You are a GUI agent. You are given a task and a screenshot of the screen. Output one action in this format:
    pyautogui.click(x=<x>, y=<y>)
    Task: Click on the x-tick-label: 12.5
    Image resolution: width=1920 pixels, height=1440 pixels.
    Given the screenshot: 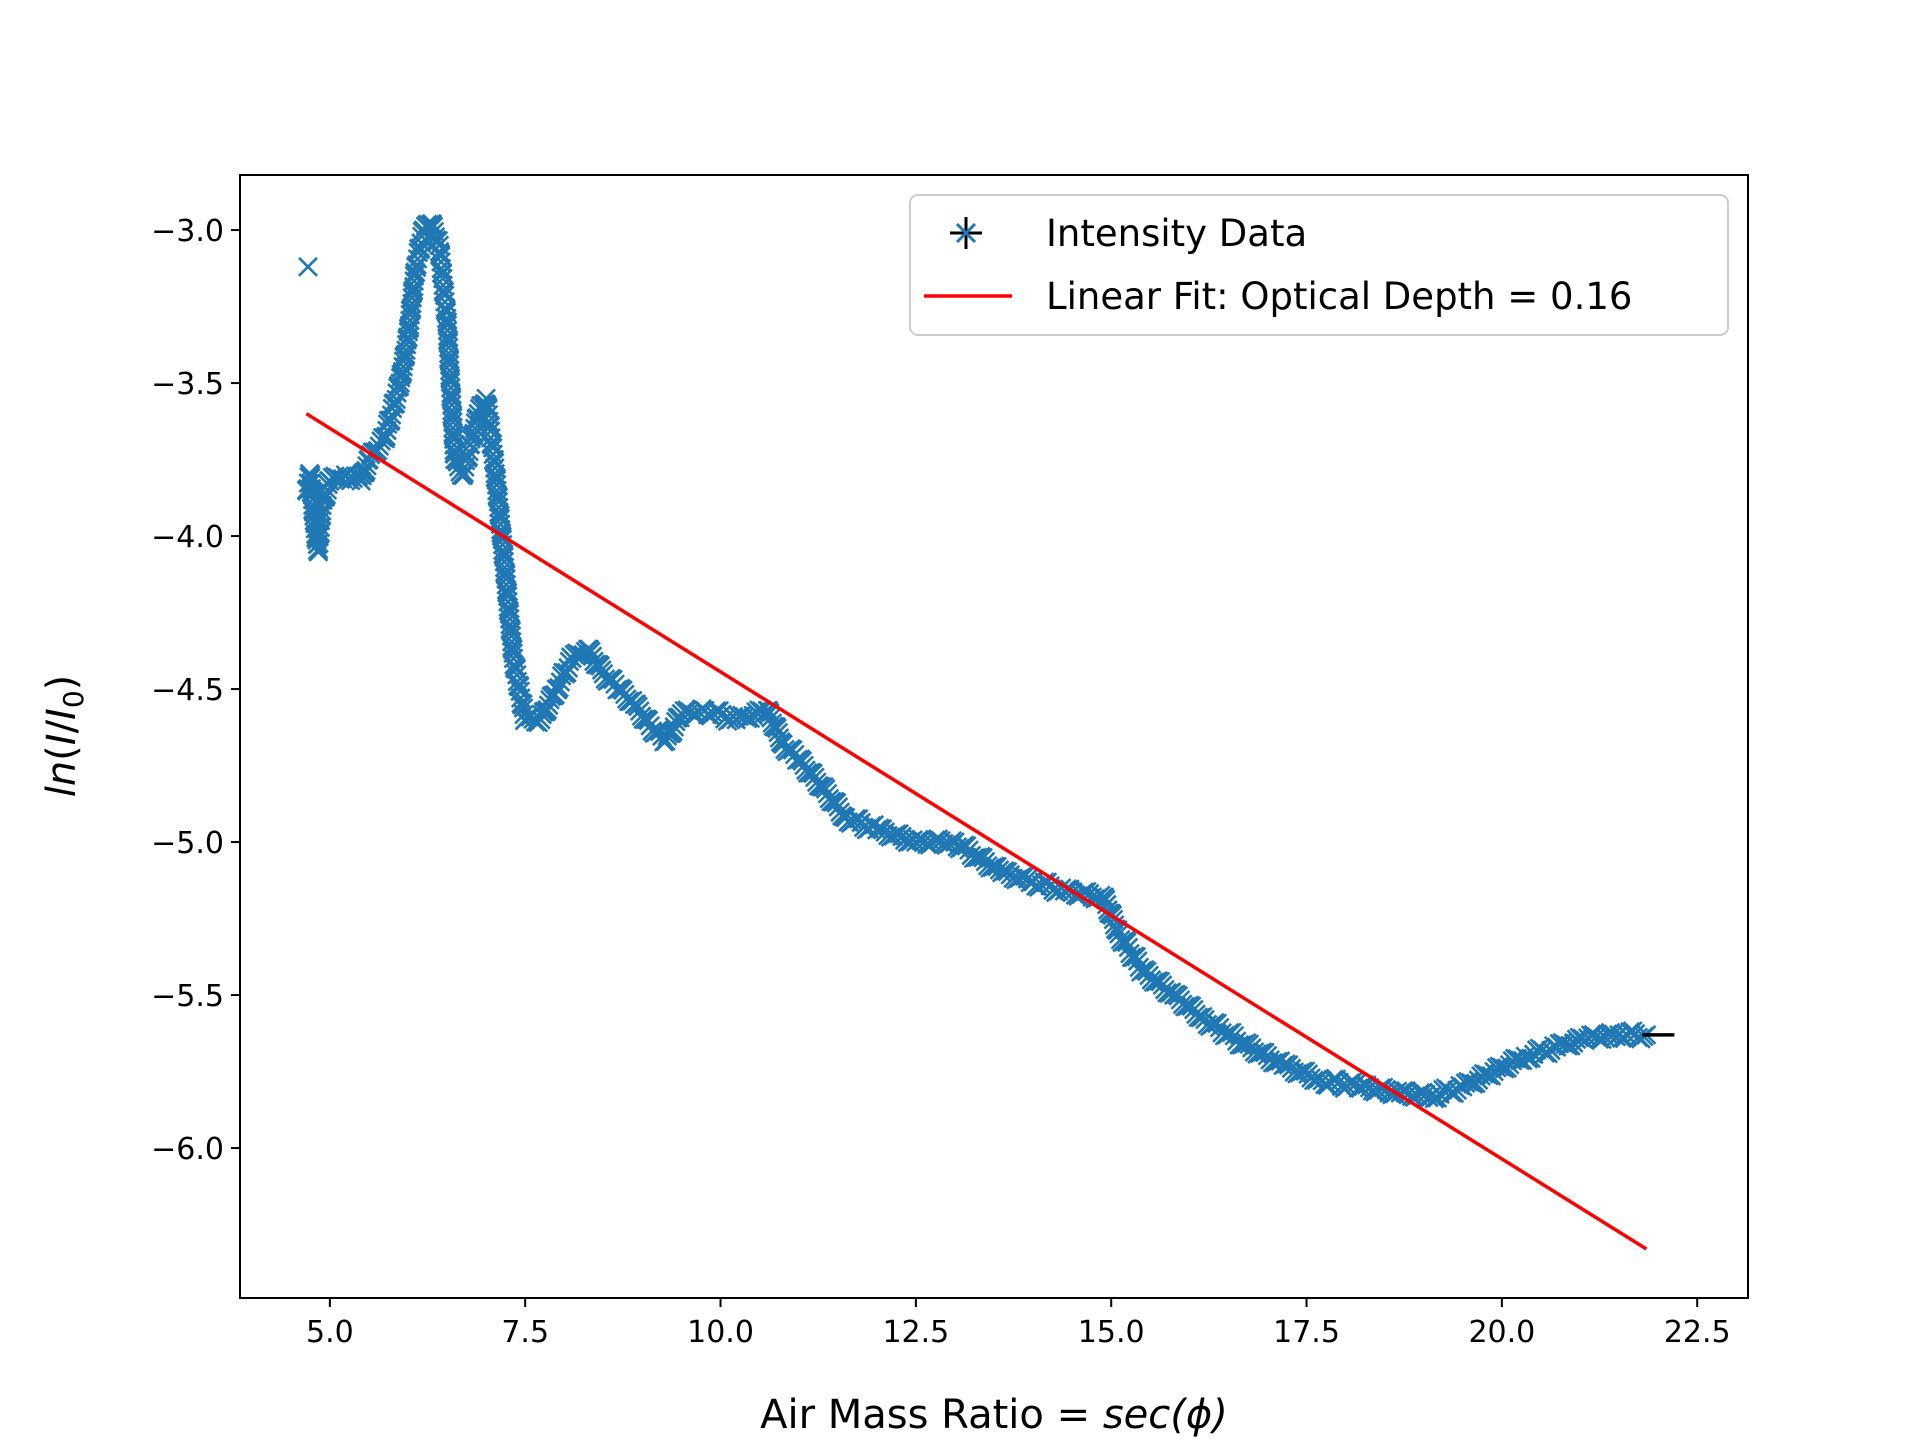 What is the action you would take?
    pyautogui.click(x=915, y=1332)
    